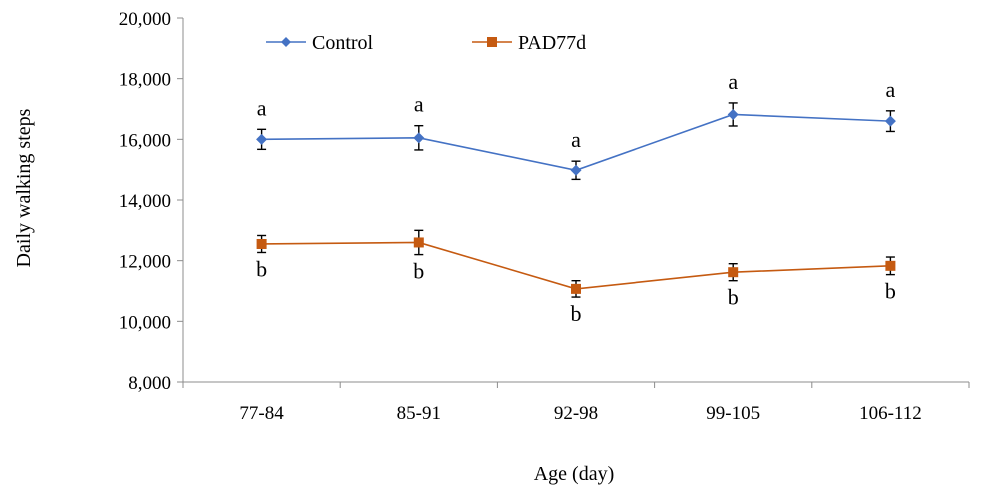 This screenshot has width=986, height=494. I want to click on y-tick-label: 16,000, so click(145, 140).